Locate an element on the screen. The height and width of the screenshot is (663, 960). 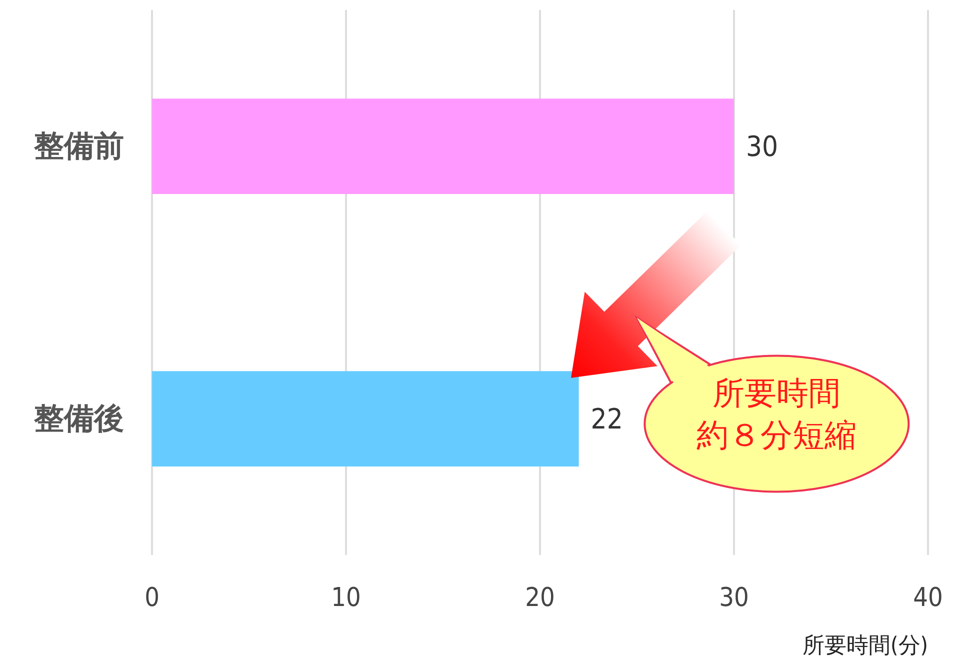
x-axis-title: 所要時間(分) is located at coordinates (865, 646).